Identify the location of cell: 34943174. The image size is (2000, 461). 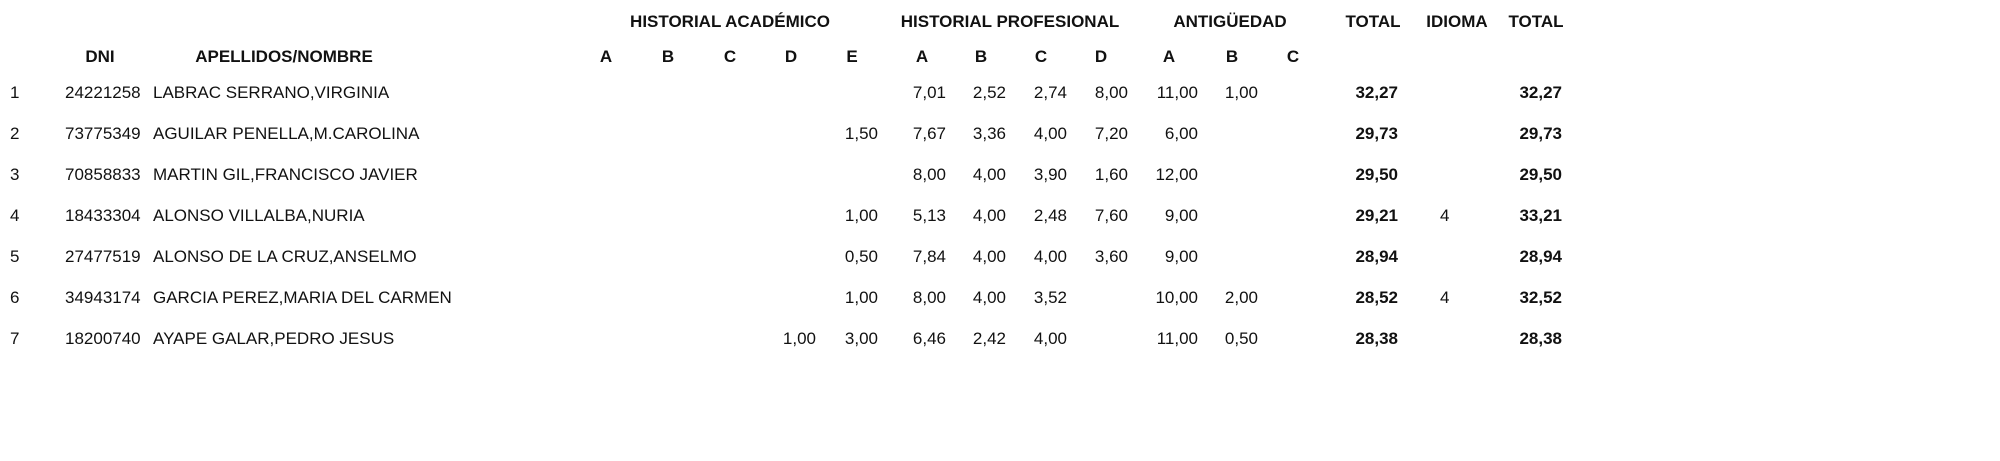
(103, 297).